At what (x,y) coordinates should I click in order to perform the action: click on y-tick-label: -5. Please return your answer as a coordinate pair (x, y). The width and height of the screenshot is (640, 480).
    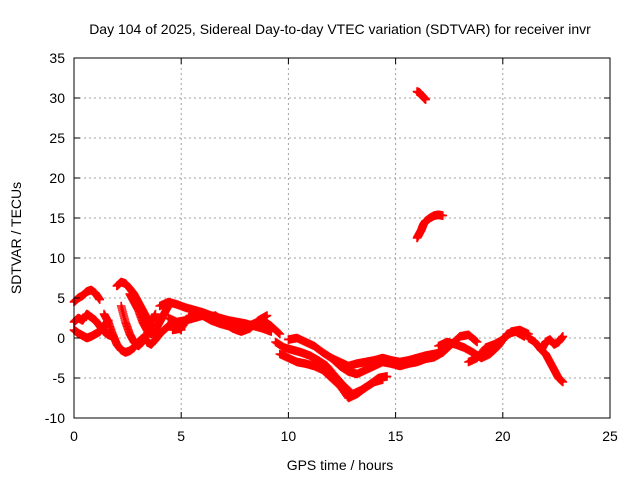
    Looking at the image, I should click on (59, 378).